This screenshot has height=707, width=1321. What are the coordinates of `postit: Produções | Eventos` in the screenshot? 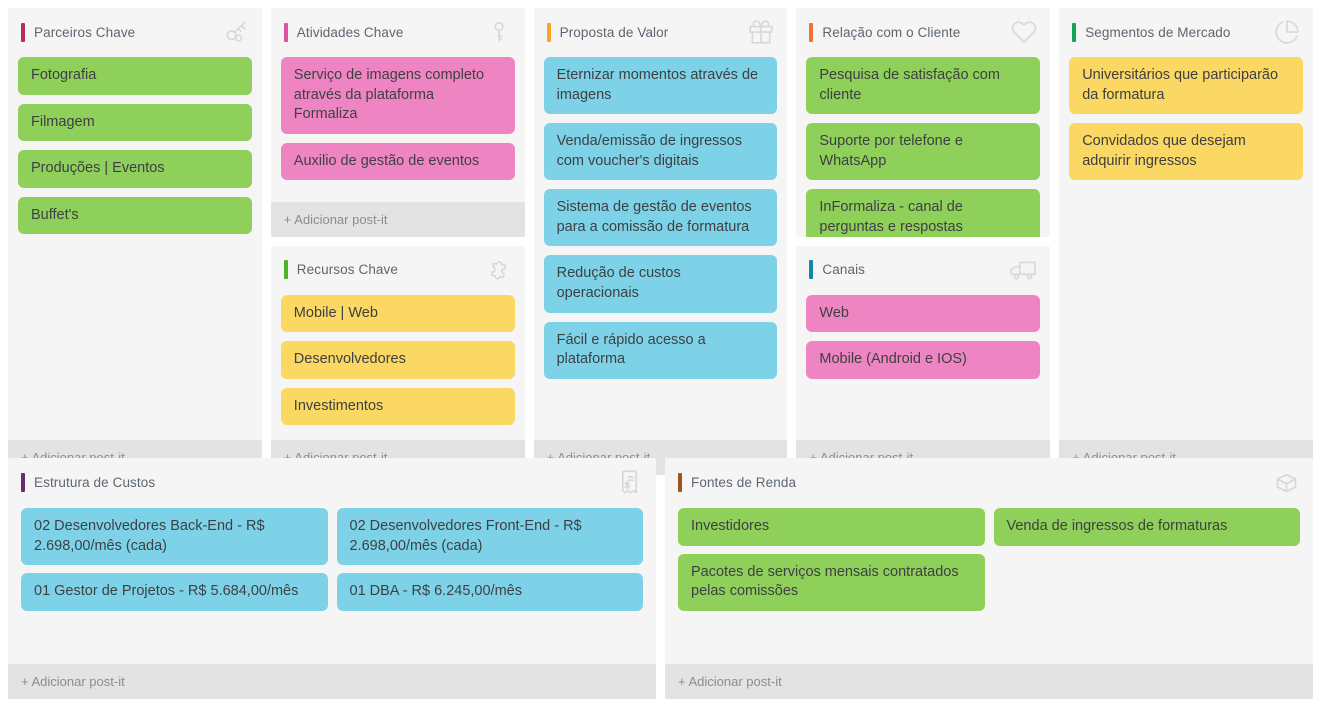 It's located at (135, 169).